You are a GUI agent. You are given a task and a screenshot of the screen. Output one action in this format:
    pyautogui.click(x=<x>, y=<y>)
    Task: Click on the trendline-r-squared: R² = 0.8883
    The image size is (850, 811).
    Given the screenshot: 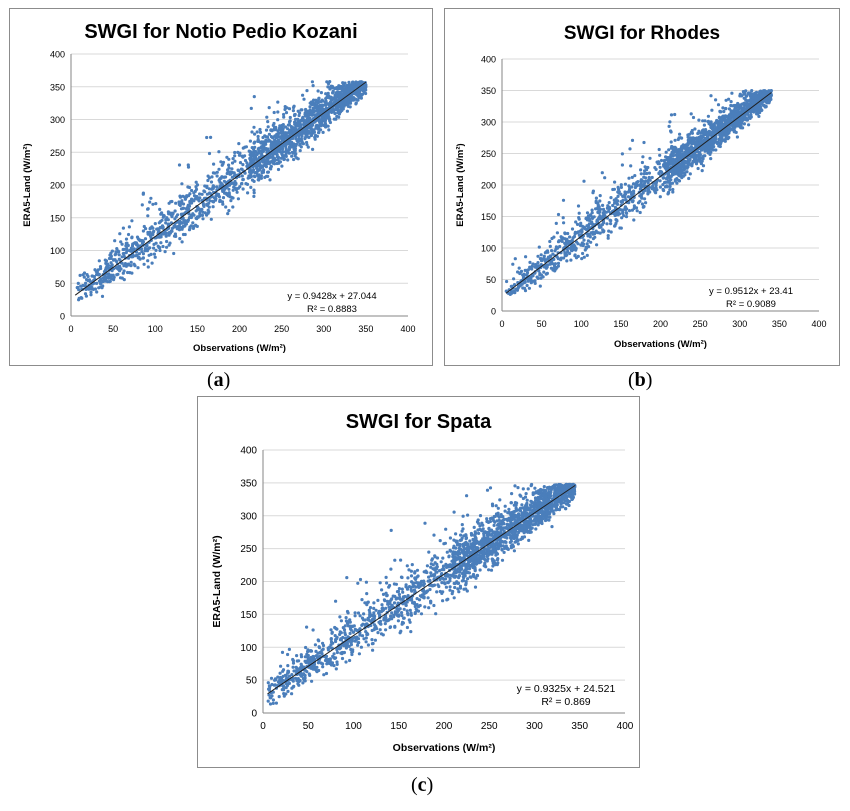 What is the action you would take?
    pyautogui.click(x=332, y=309)
    